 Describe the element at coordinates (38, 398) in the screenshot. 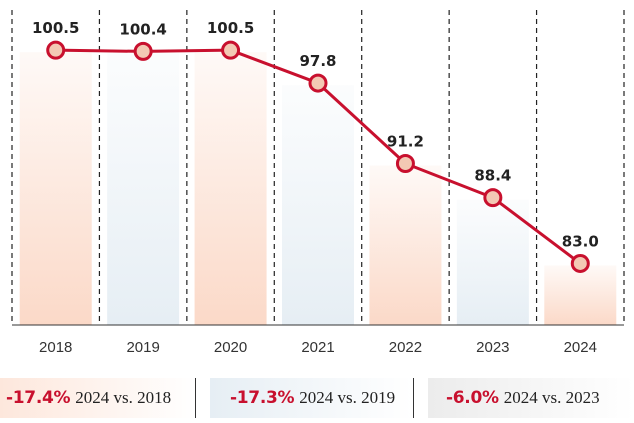

I see `summary-pct: -17.4%` at that location.